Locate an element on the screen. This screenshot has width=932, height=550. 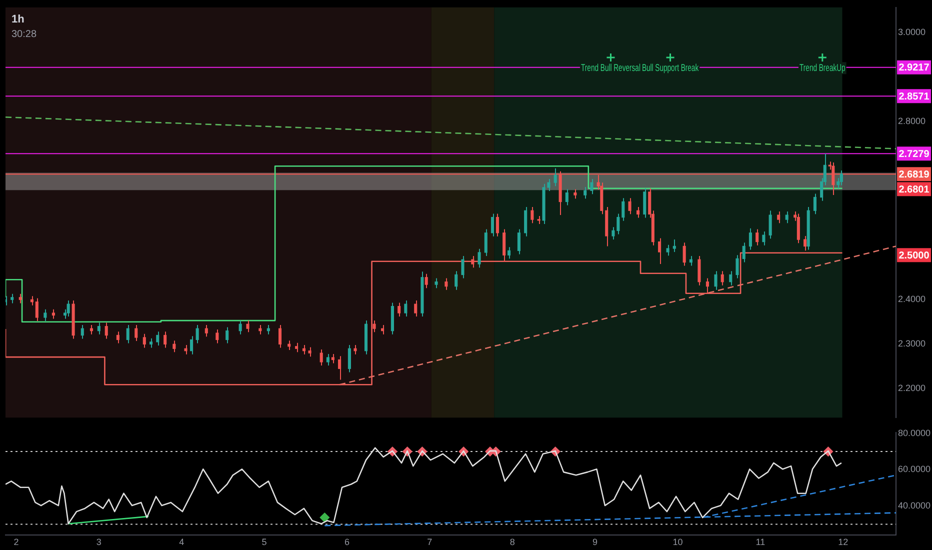
annotation: 30:28 is located at coordinates (24, 34).